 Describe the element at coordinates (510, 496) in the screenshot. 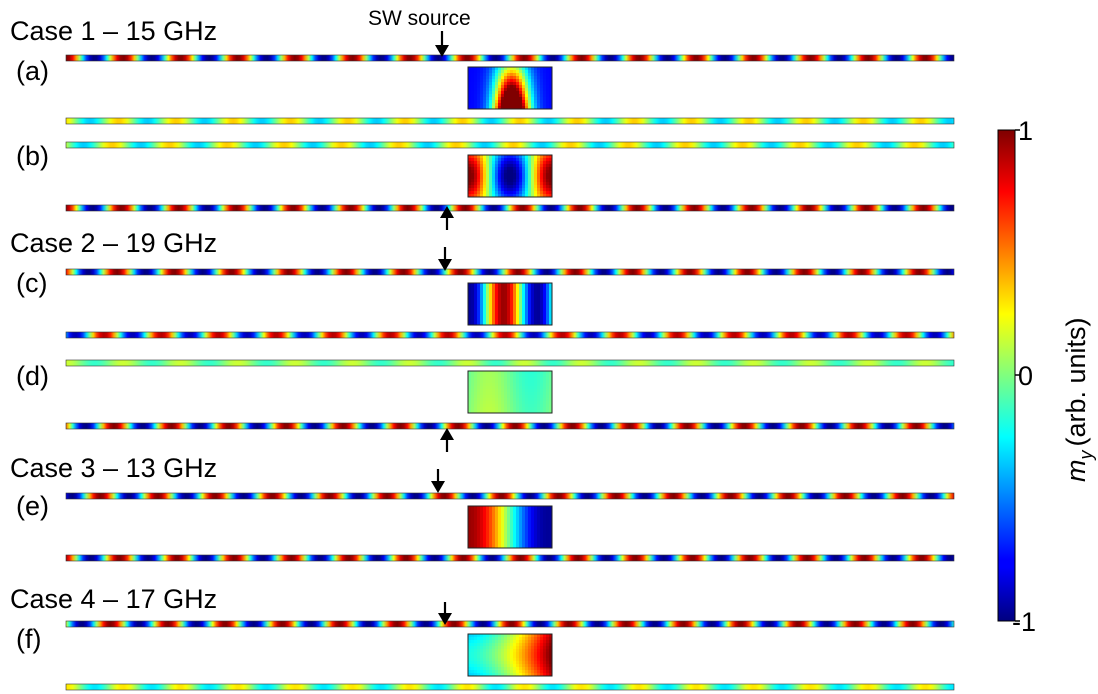

I see `top-waveguide-e` at that location.